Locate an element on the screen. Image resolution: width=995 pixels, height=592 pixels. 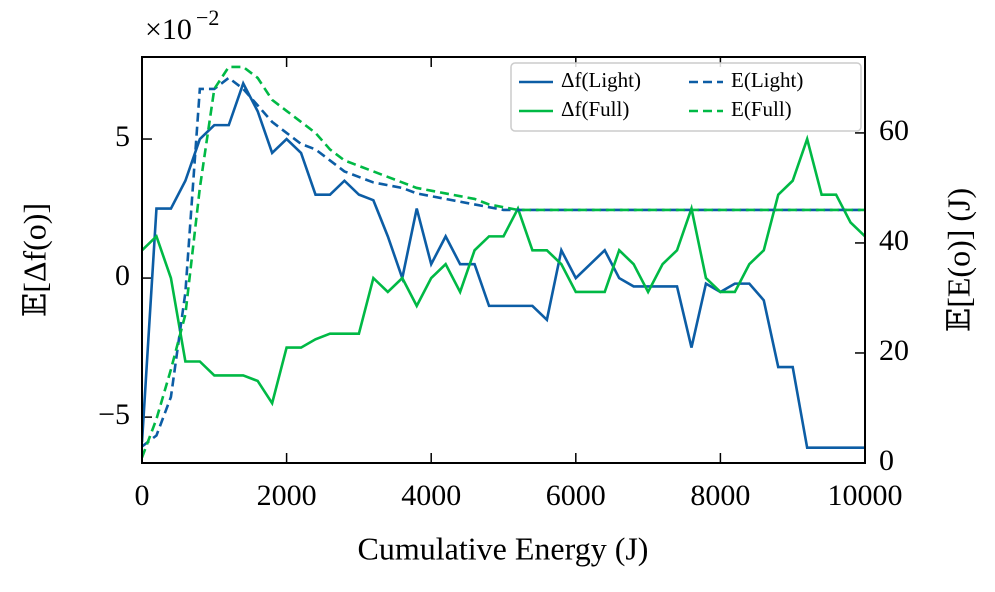
x-tick-label: 10000 is located at coordinates (865, 495).